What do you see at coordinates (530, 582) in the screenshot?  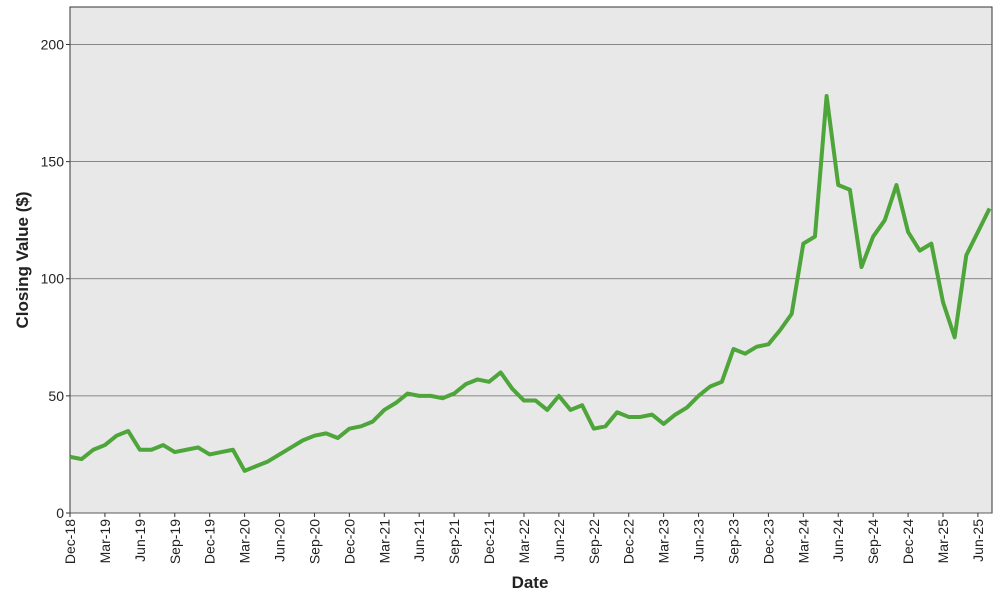 I see `x-axis-title: Date` at bounding box center [530, 582].